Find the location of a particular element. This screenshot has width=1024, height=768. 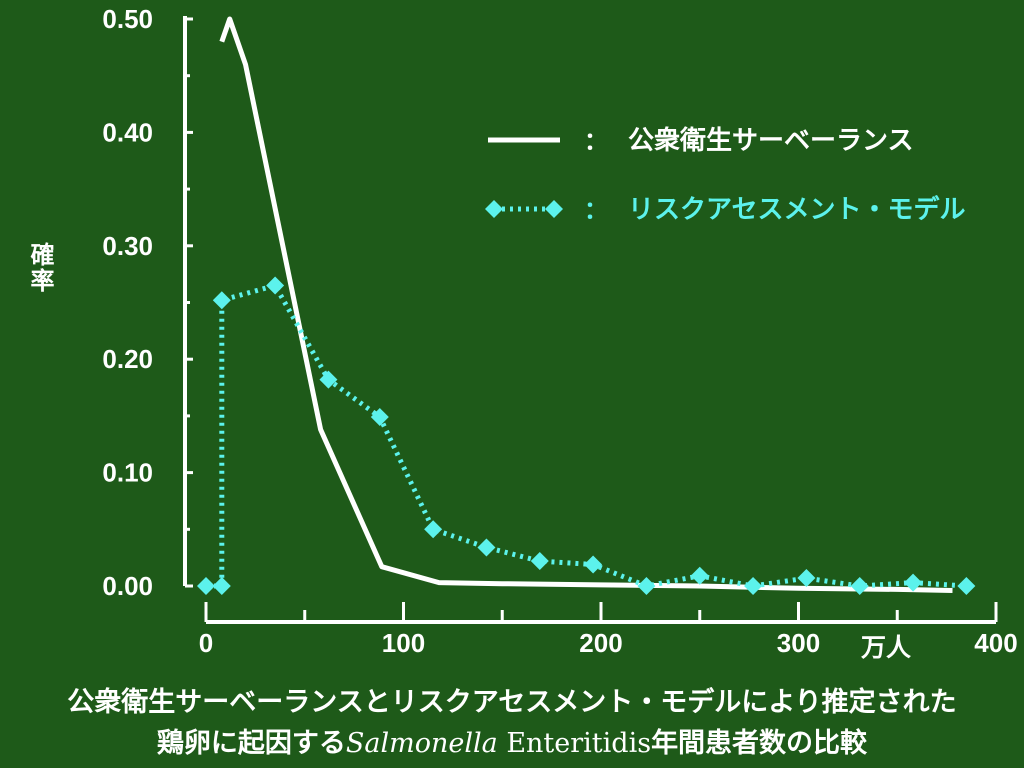

x-ticks: 0 100 200 300 400 is located at coordinates (608, 630).